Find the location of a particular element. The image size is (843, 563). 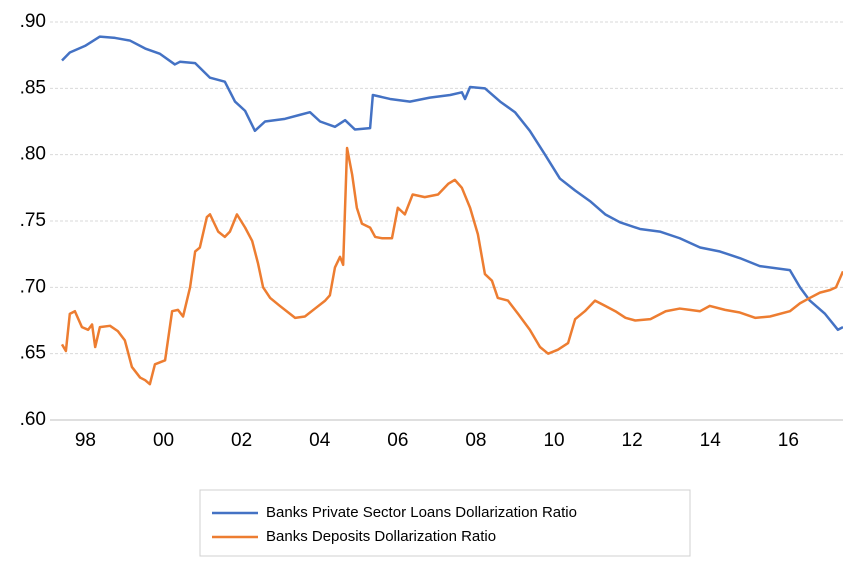

y-tick-label: .75 is located at coordinates (33, 220).